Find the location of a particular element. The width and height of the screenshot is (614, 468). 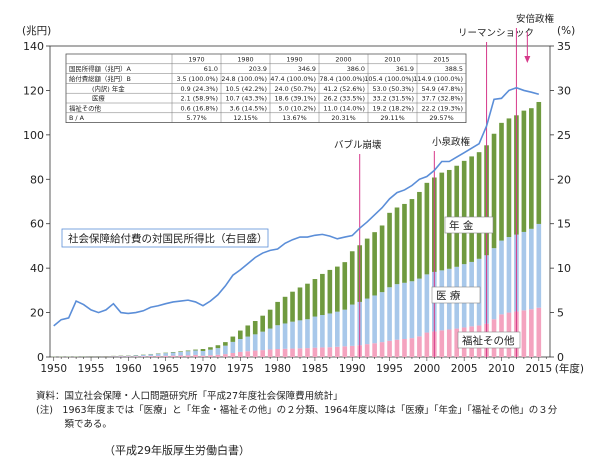

y-left-tick-label: 80 is located at coordinates (37, 179).